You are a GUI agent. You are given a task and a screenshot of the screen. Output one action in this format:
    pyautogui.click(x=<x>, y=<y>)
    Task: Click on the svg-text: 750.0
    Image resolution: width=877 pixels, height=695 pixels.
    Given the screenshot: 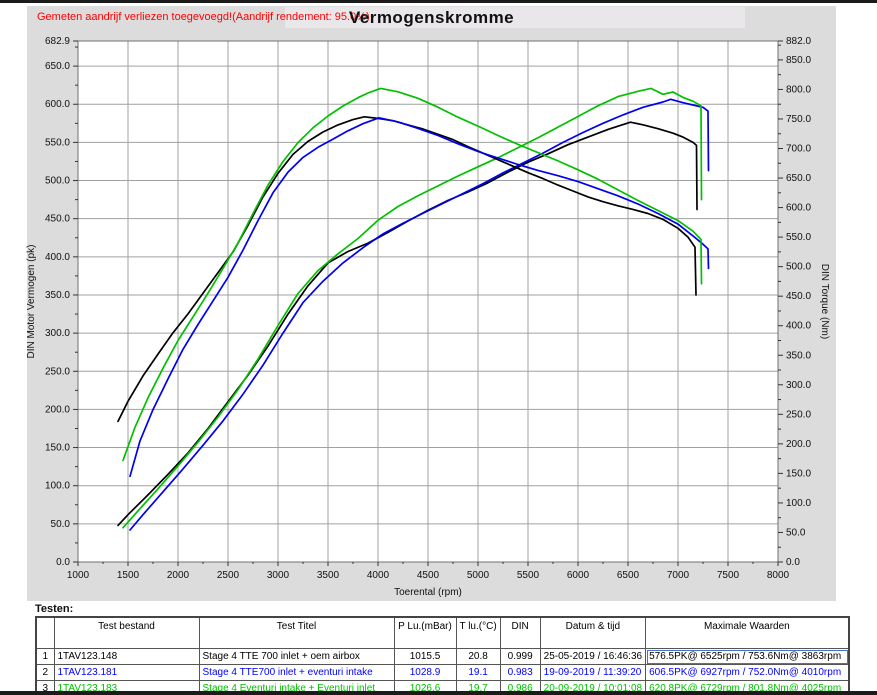 What is the action you would take?
    pyautogui.click(x=798, y=119)
    